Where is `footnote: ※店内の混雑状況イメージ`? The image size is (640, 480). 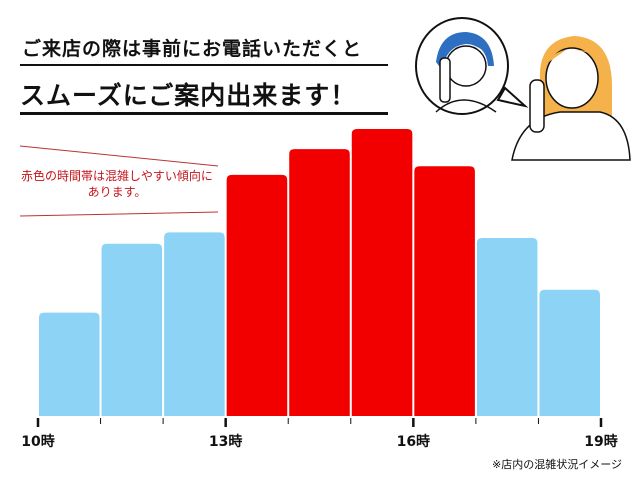 footnote: ※店内の混雑状況イメージ is located at coordinates (557, 464).